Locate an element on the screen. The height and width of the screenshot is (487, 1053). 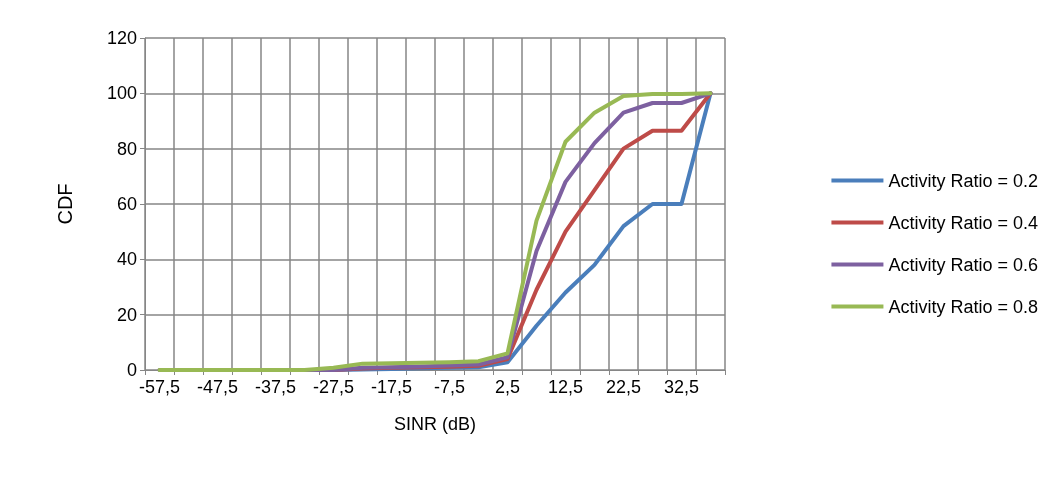
x-tick-label: -17,5 is located at coordinates (391, 387).